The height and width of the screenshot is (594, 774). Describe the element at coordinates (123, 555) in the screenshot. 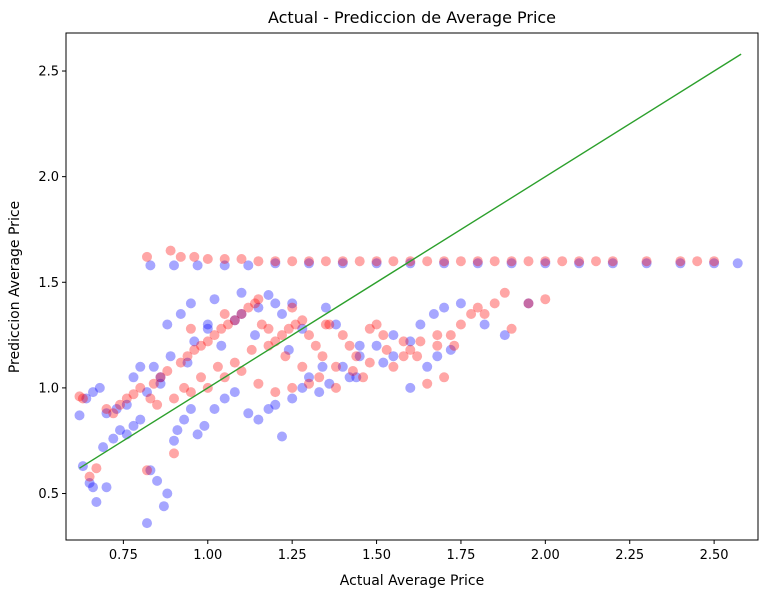

I see `x-tick-label: 0.75` at that location.